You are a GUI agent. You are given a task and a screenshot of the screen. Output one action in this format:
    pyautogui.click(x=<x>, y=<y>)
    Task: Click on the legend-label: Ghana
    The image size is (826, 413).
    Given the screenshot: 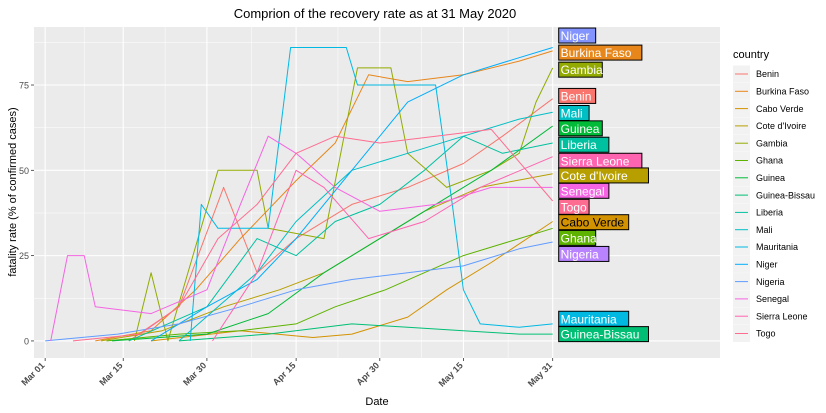 What is the action you would take?
    pyautogui.click(x=769, y=161)
    